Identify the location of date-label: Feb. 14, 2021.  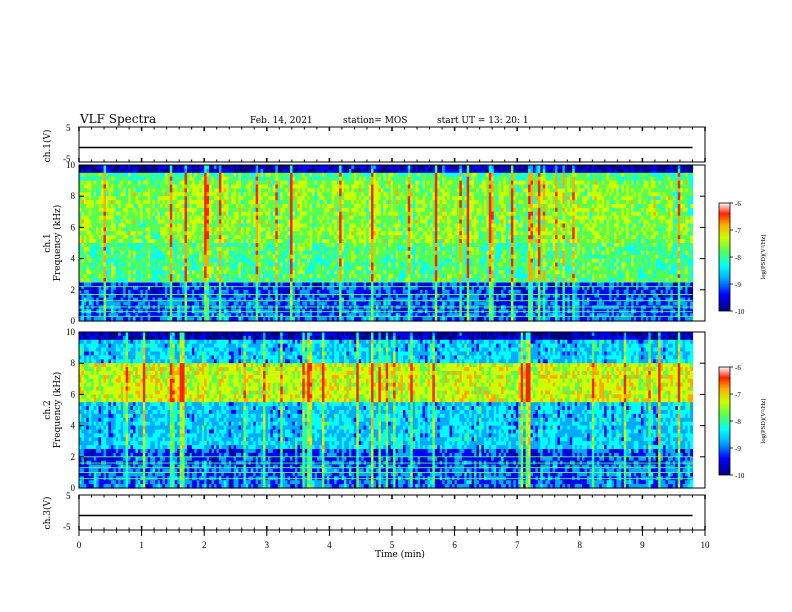
(281, 121).